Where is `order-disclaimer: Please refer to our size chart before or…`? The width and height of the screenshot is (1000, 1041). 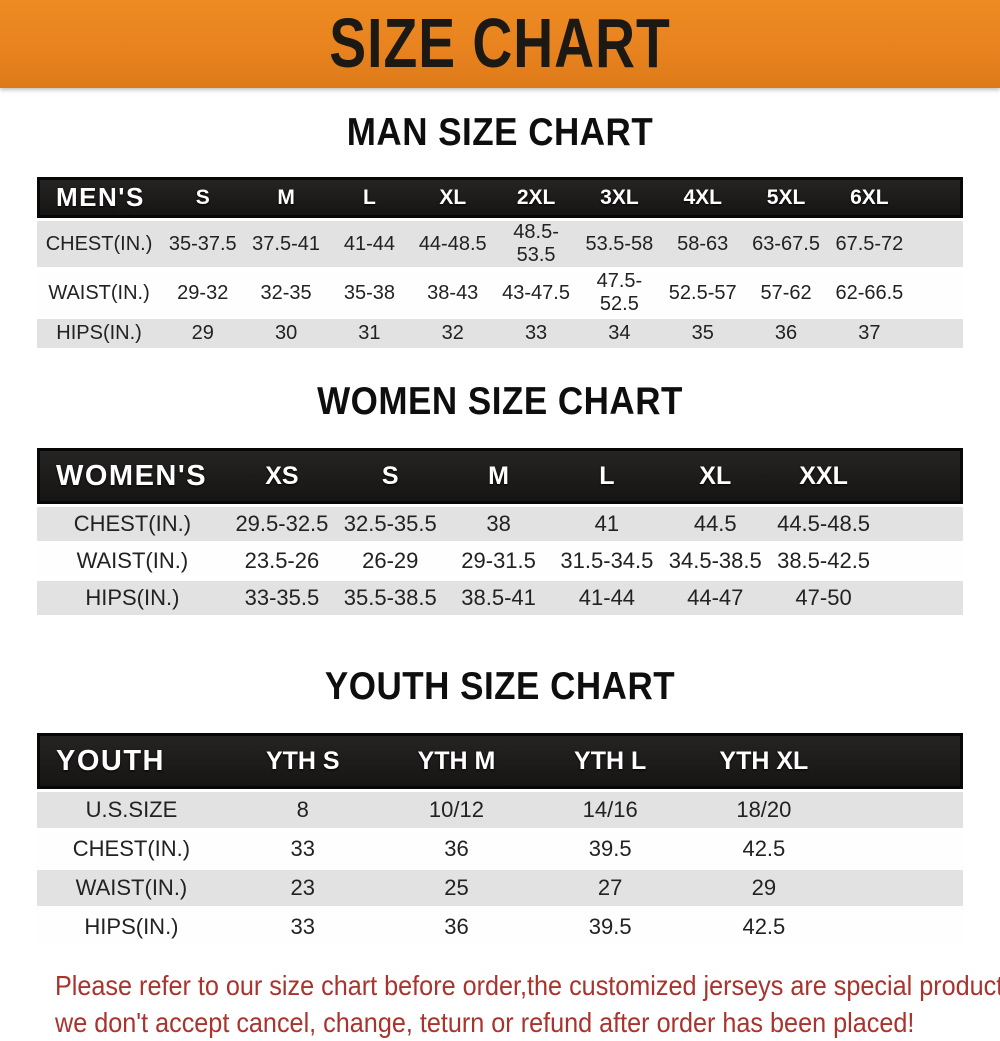 order-disclaimer: Please refer to our size chart before or… is located at coordinates (527, 1004).